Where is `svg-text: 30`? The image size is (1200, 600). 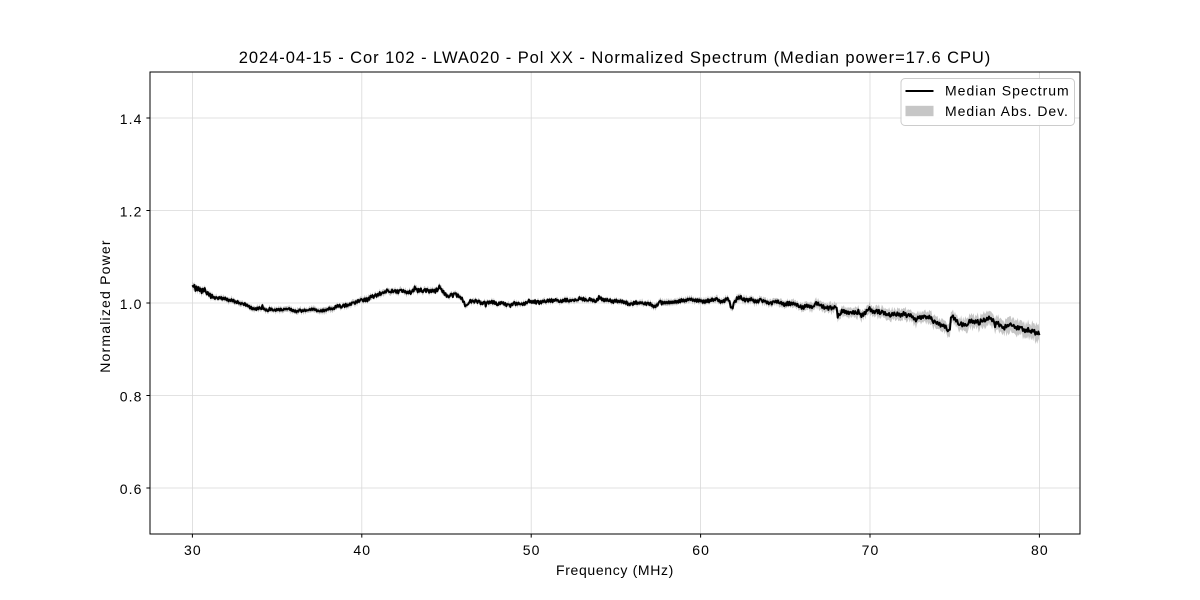
svg-text: 30 is located at coordinates (193, 550).